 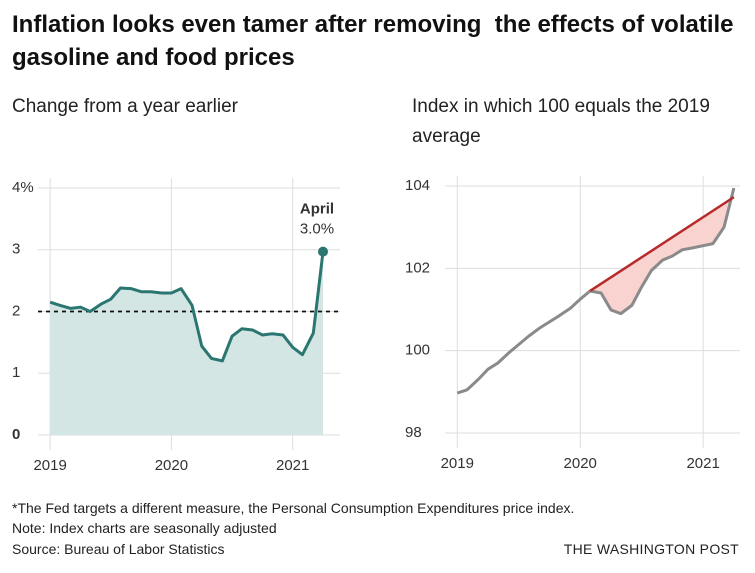 I want to click on y-tick-label: 1, so click(x=16, y=372).